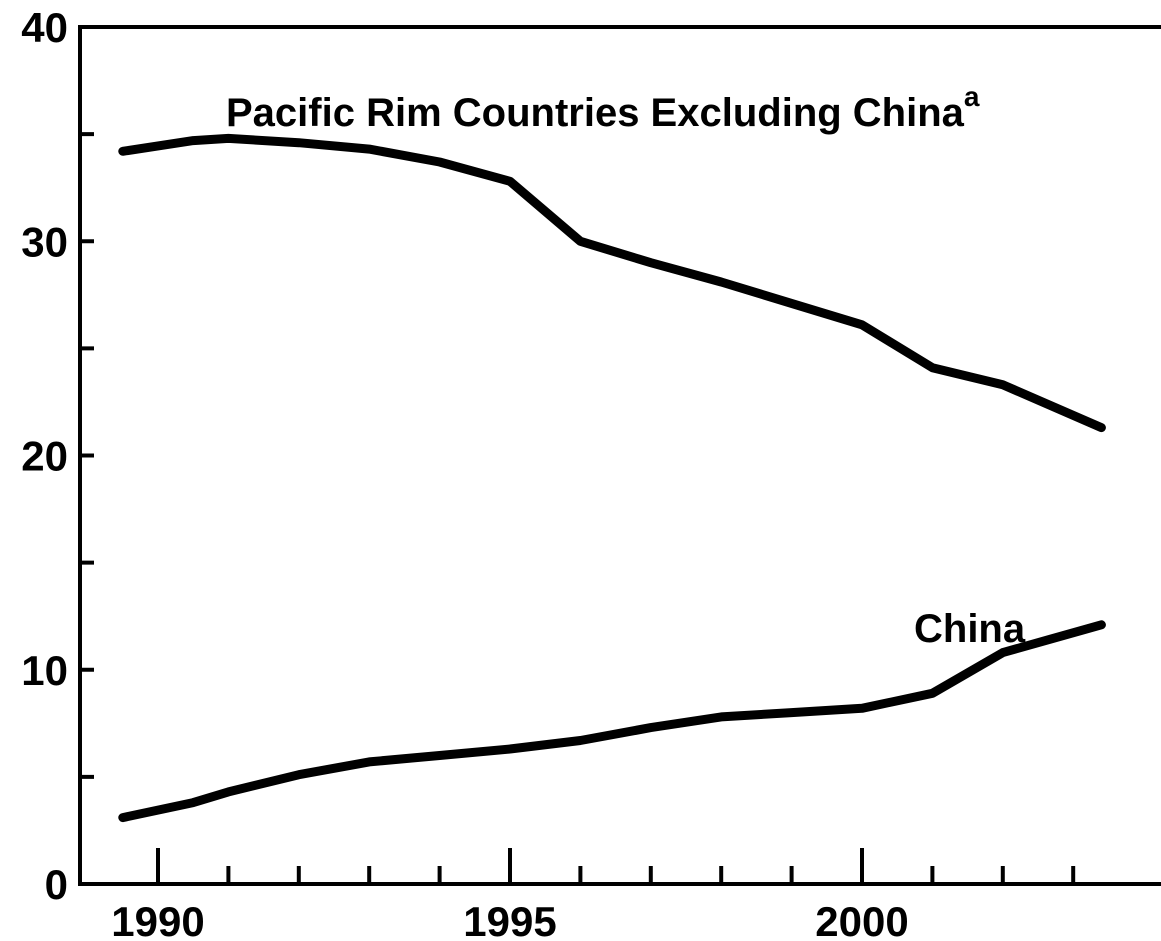 The width and height of the screenshot is (1161, 941). I want to click on x-tick-label: 1990, so click(157, 919).